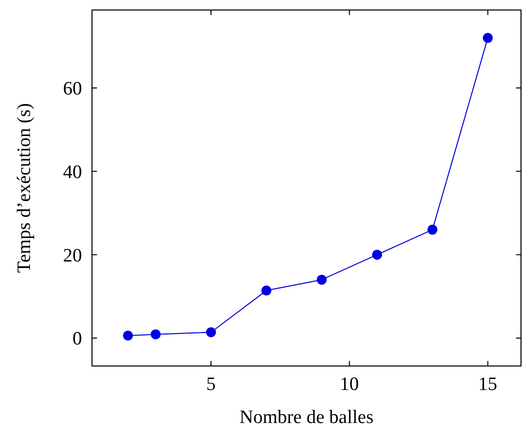  Describe the element at coordinates (488, 384) in the screenshot. I see `x-tick-label: 15` at that location.